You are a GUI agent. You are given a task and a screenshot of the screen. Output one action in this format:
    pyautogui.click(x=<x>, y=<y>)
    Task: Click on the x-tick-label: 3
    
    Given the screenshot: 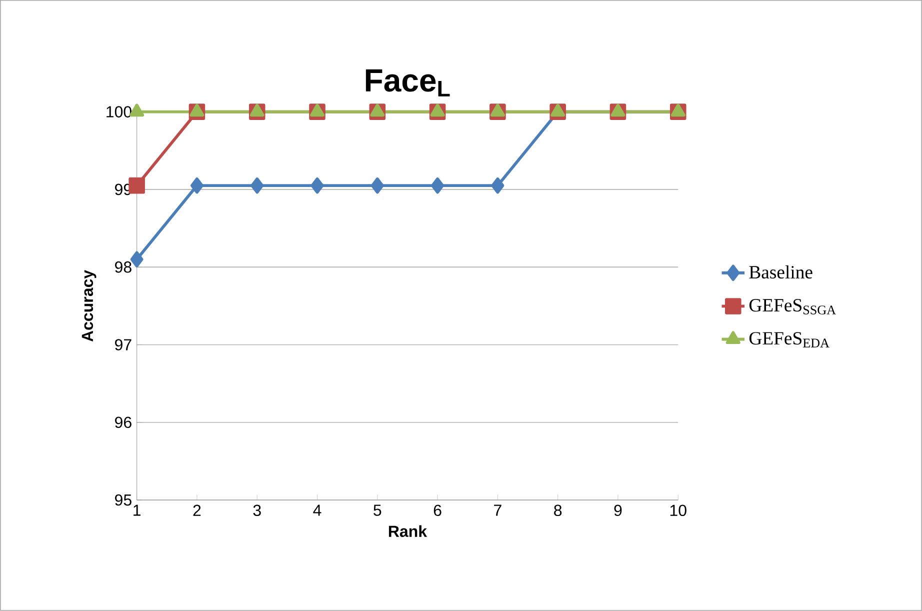 What is the action you would take?
    pyautogui.click(x=257, y=510)
    